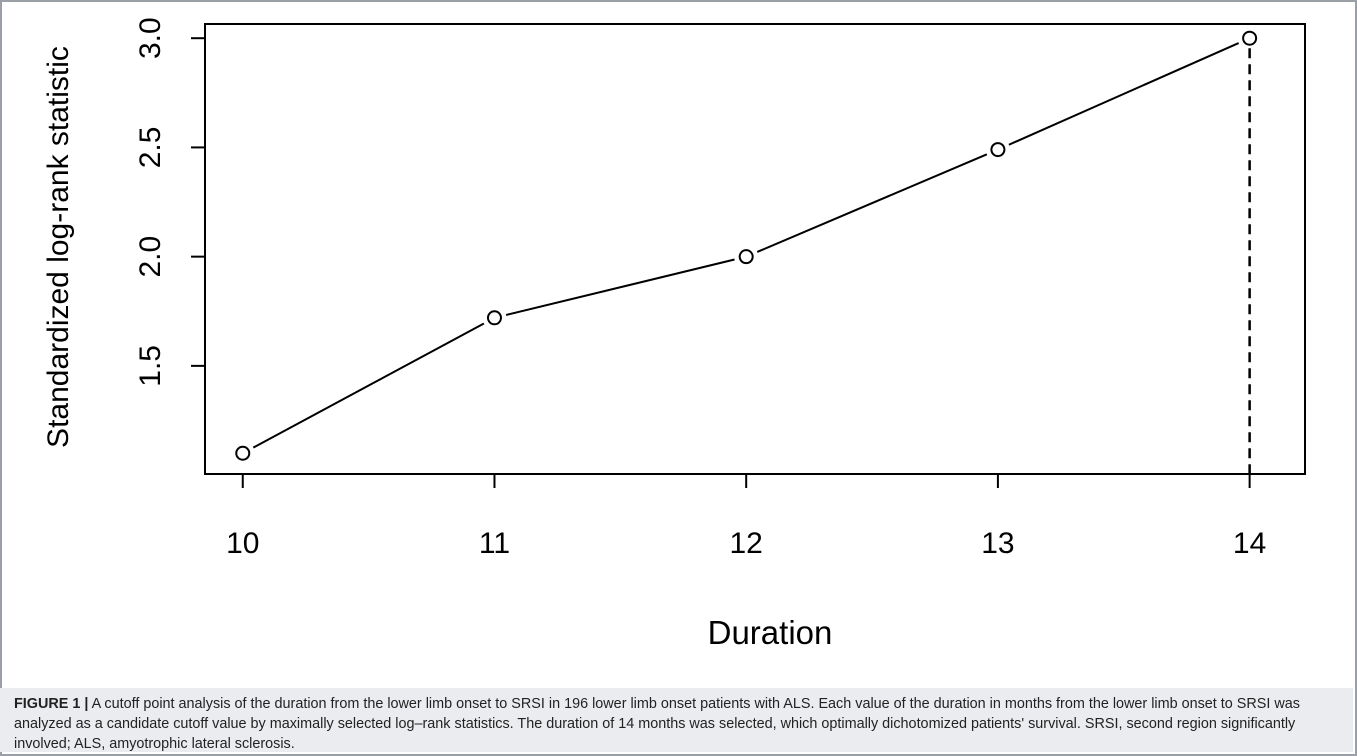 The height and width of the screenshot is (756, 1357). What do you see at coordinates (242, 543) in the screenshot?
I see `x-tick-label: 10` at bounding box center [242, 543].